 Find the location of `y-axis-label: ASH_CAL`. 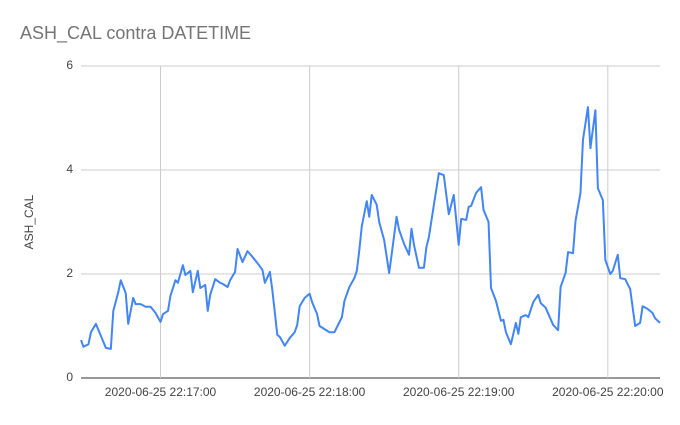

y-axis-label: ASH_CAL is located at coordinates (29, 221).